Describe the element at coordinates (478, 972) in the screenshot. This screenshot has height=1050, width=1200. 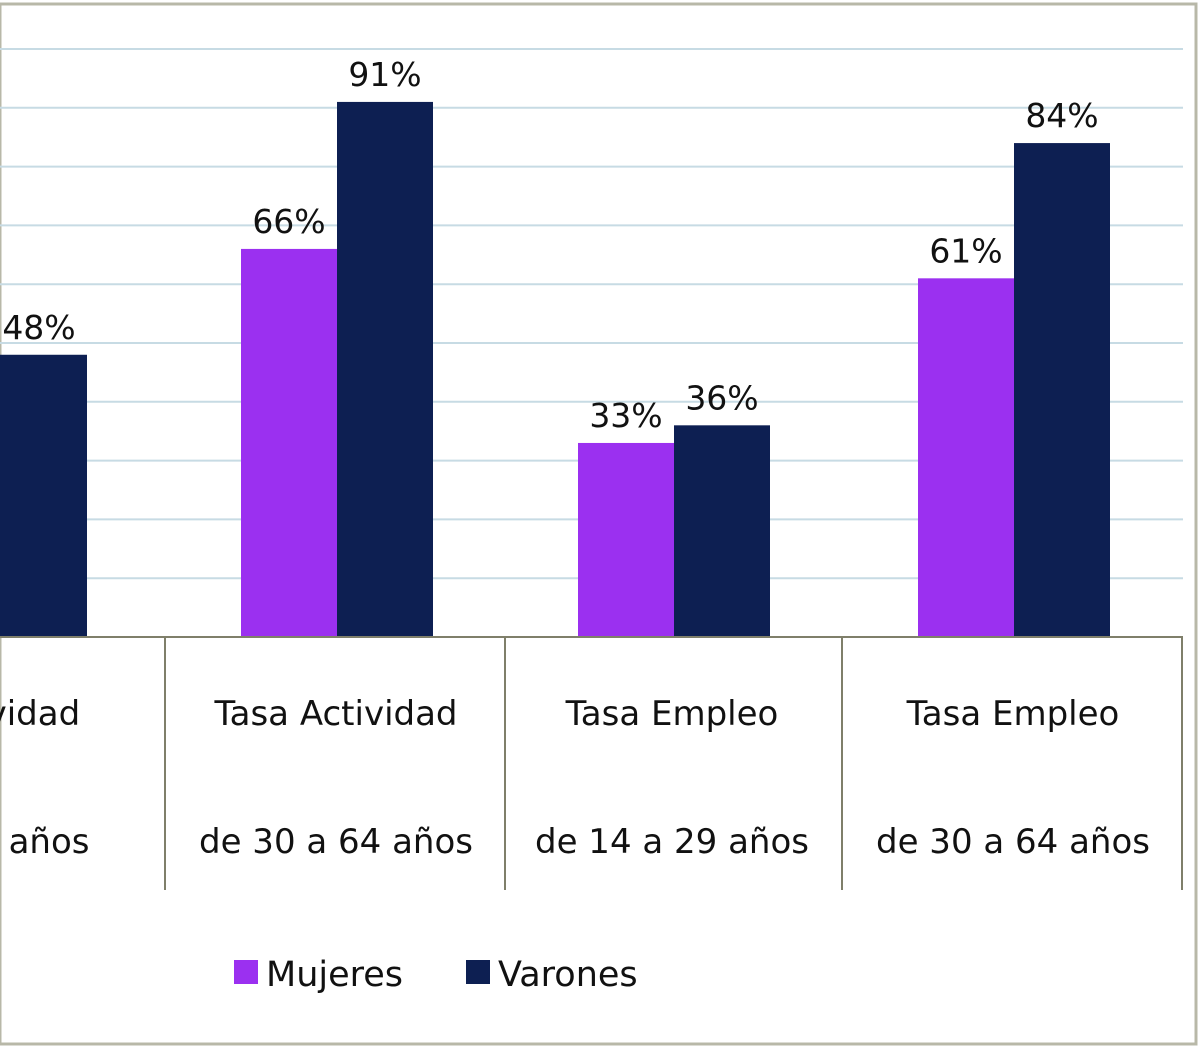
I see `legend-swatch-varones` at that location.